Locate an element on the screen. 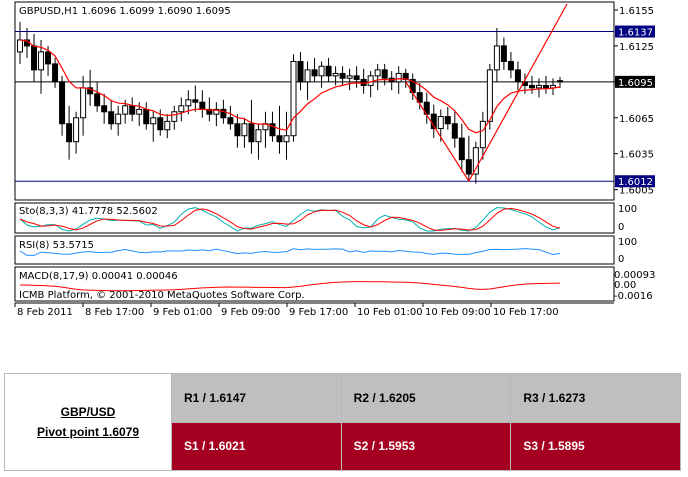 Image resolution: width=688 pixels, height=477 pixels. price-level-tag-bg is located at coordinates (635, 31).